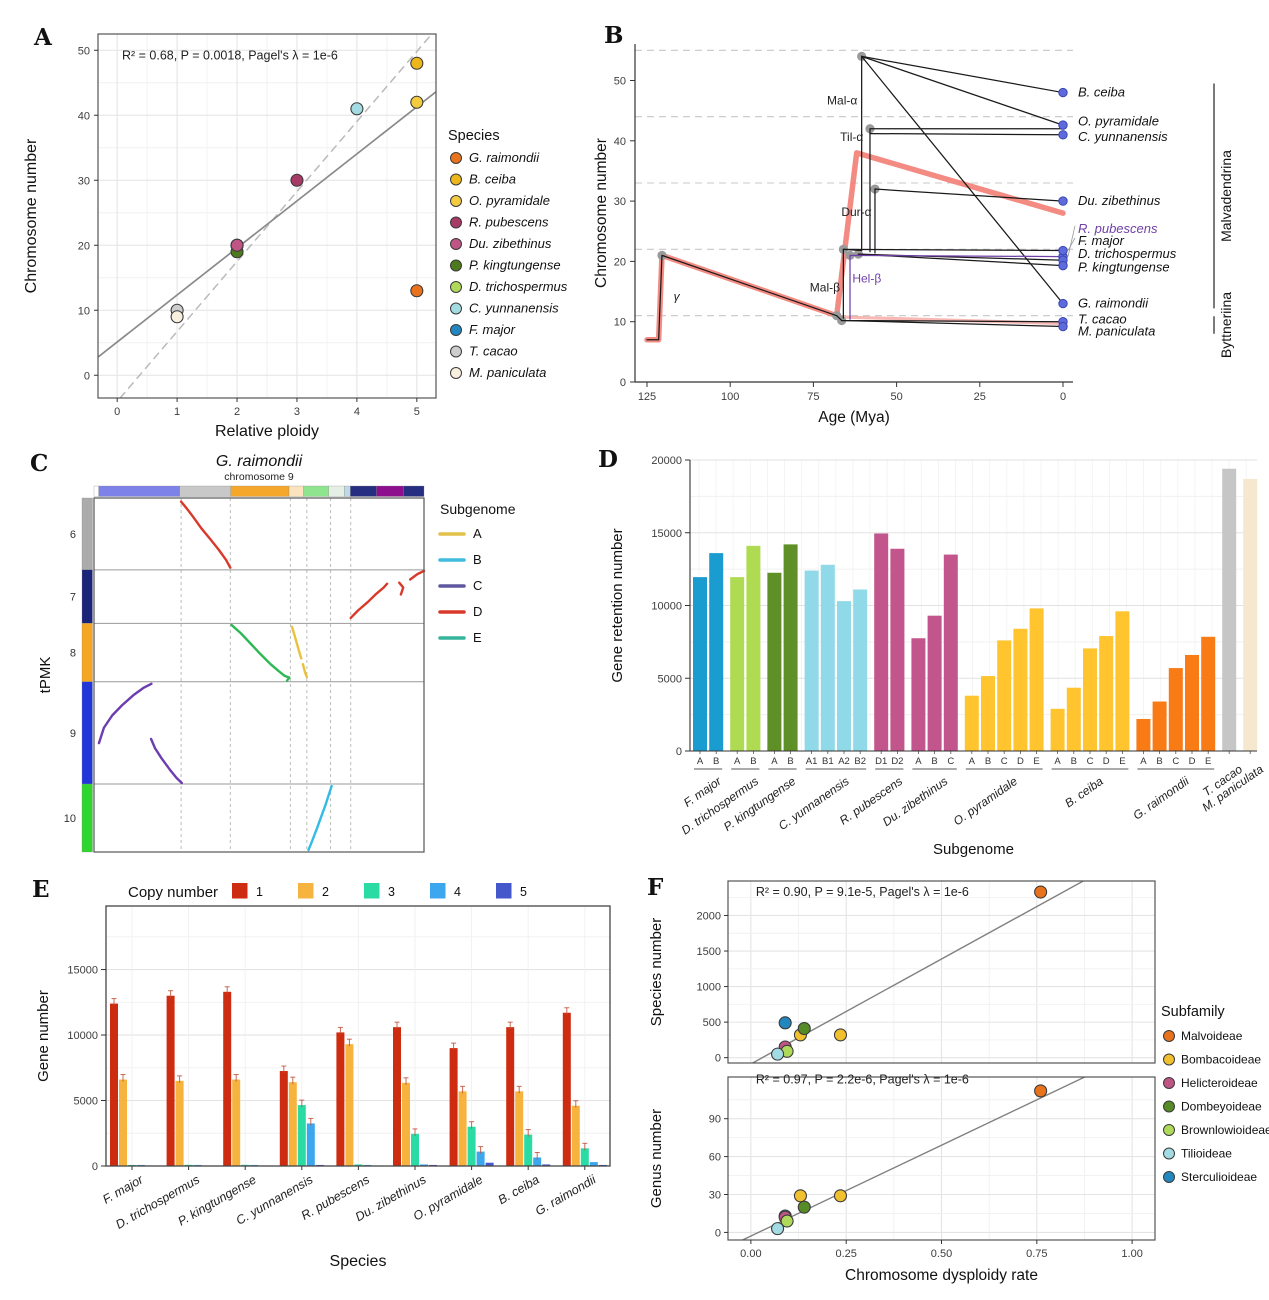 The image size is (1269, 1300). What do you see at coordinates (1192, 702) in the screenshot?
I see `bar-G. raimondii-D` at bounding box center [1192, 702].